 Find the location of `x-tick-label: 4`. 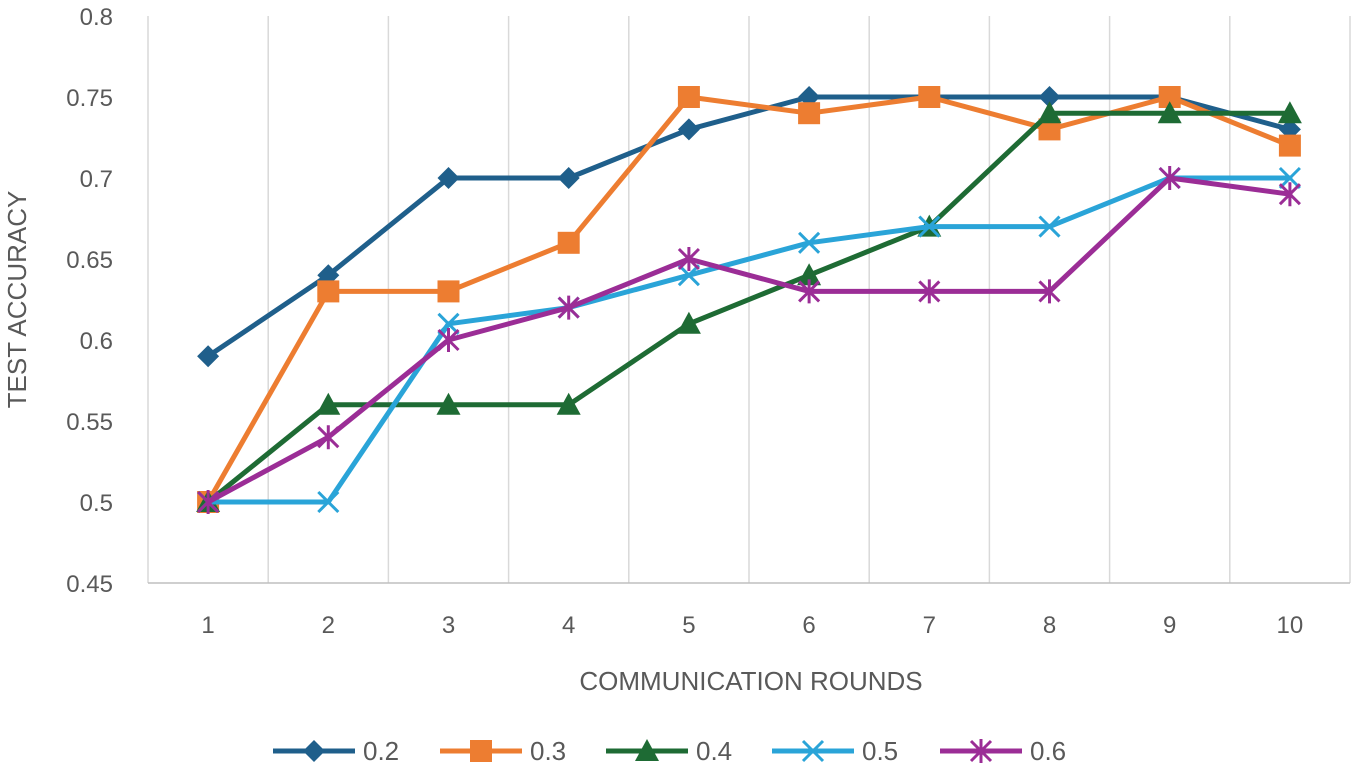

x-tick-label: 4 is located at coordinates (568, 625).